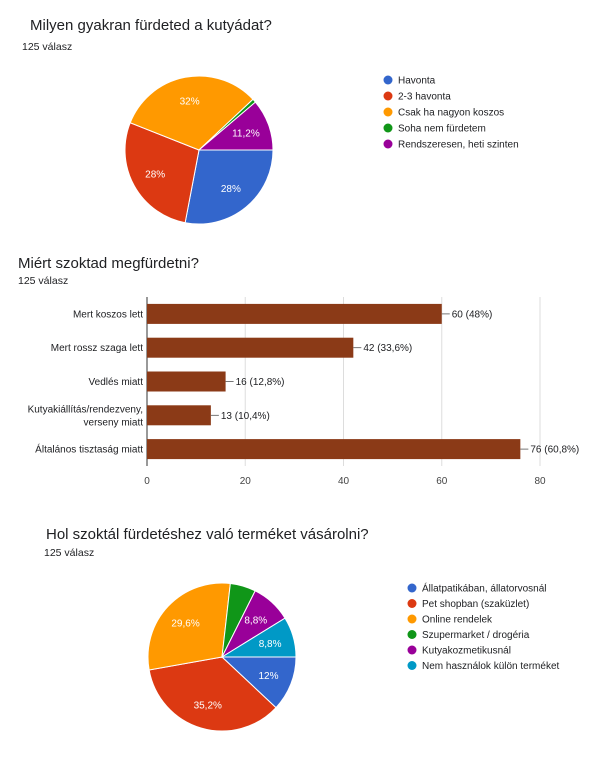  I want to click on pie1-legend-label-1: Pet shopban (szaküzlet), so click(475, 604).